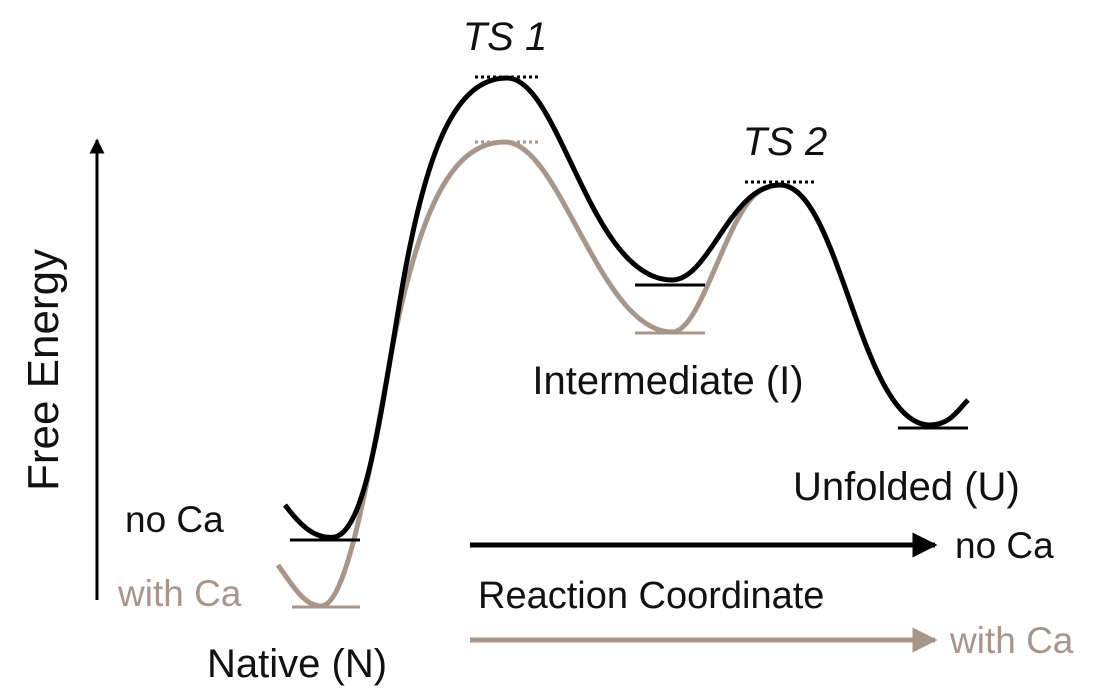  Describe the element at coordinates (1011, 640) in the screenshot. I see `with-ca-right: with Ca` at that location.